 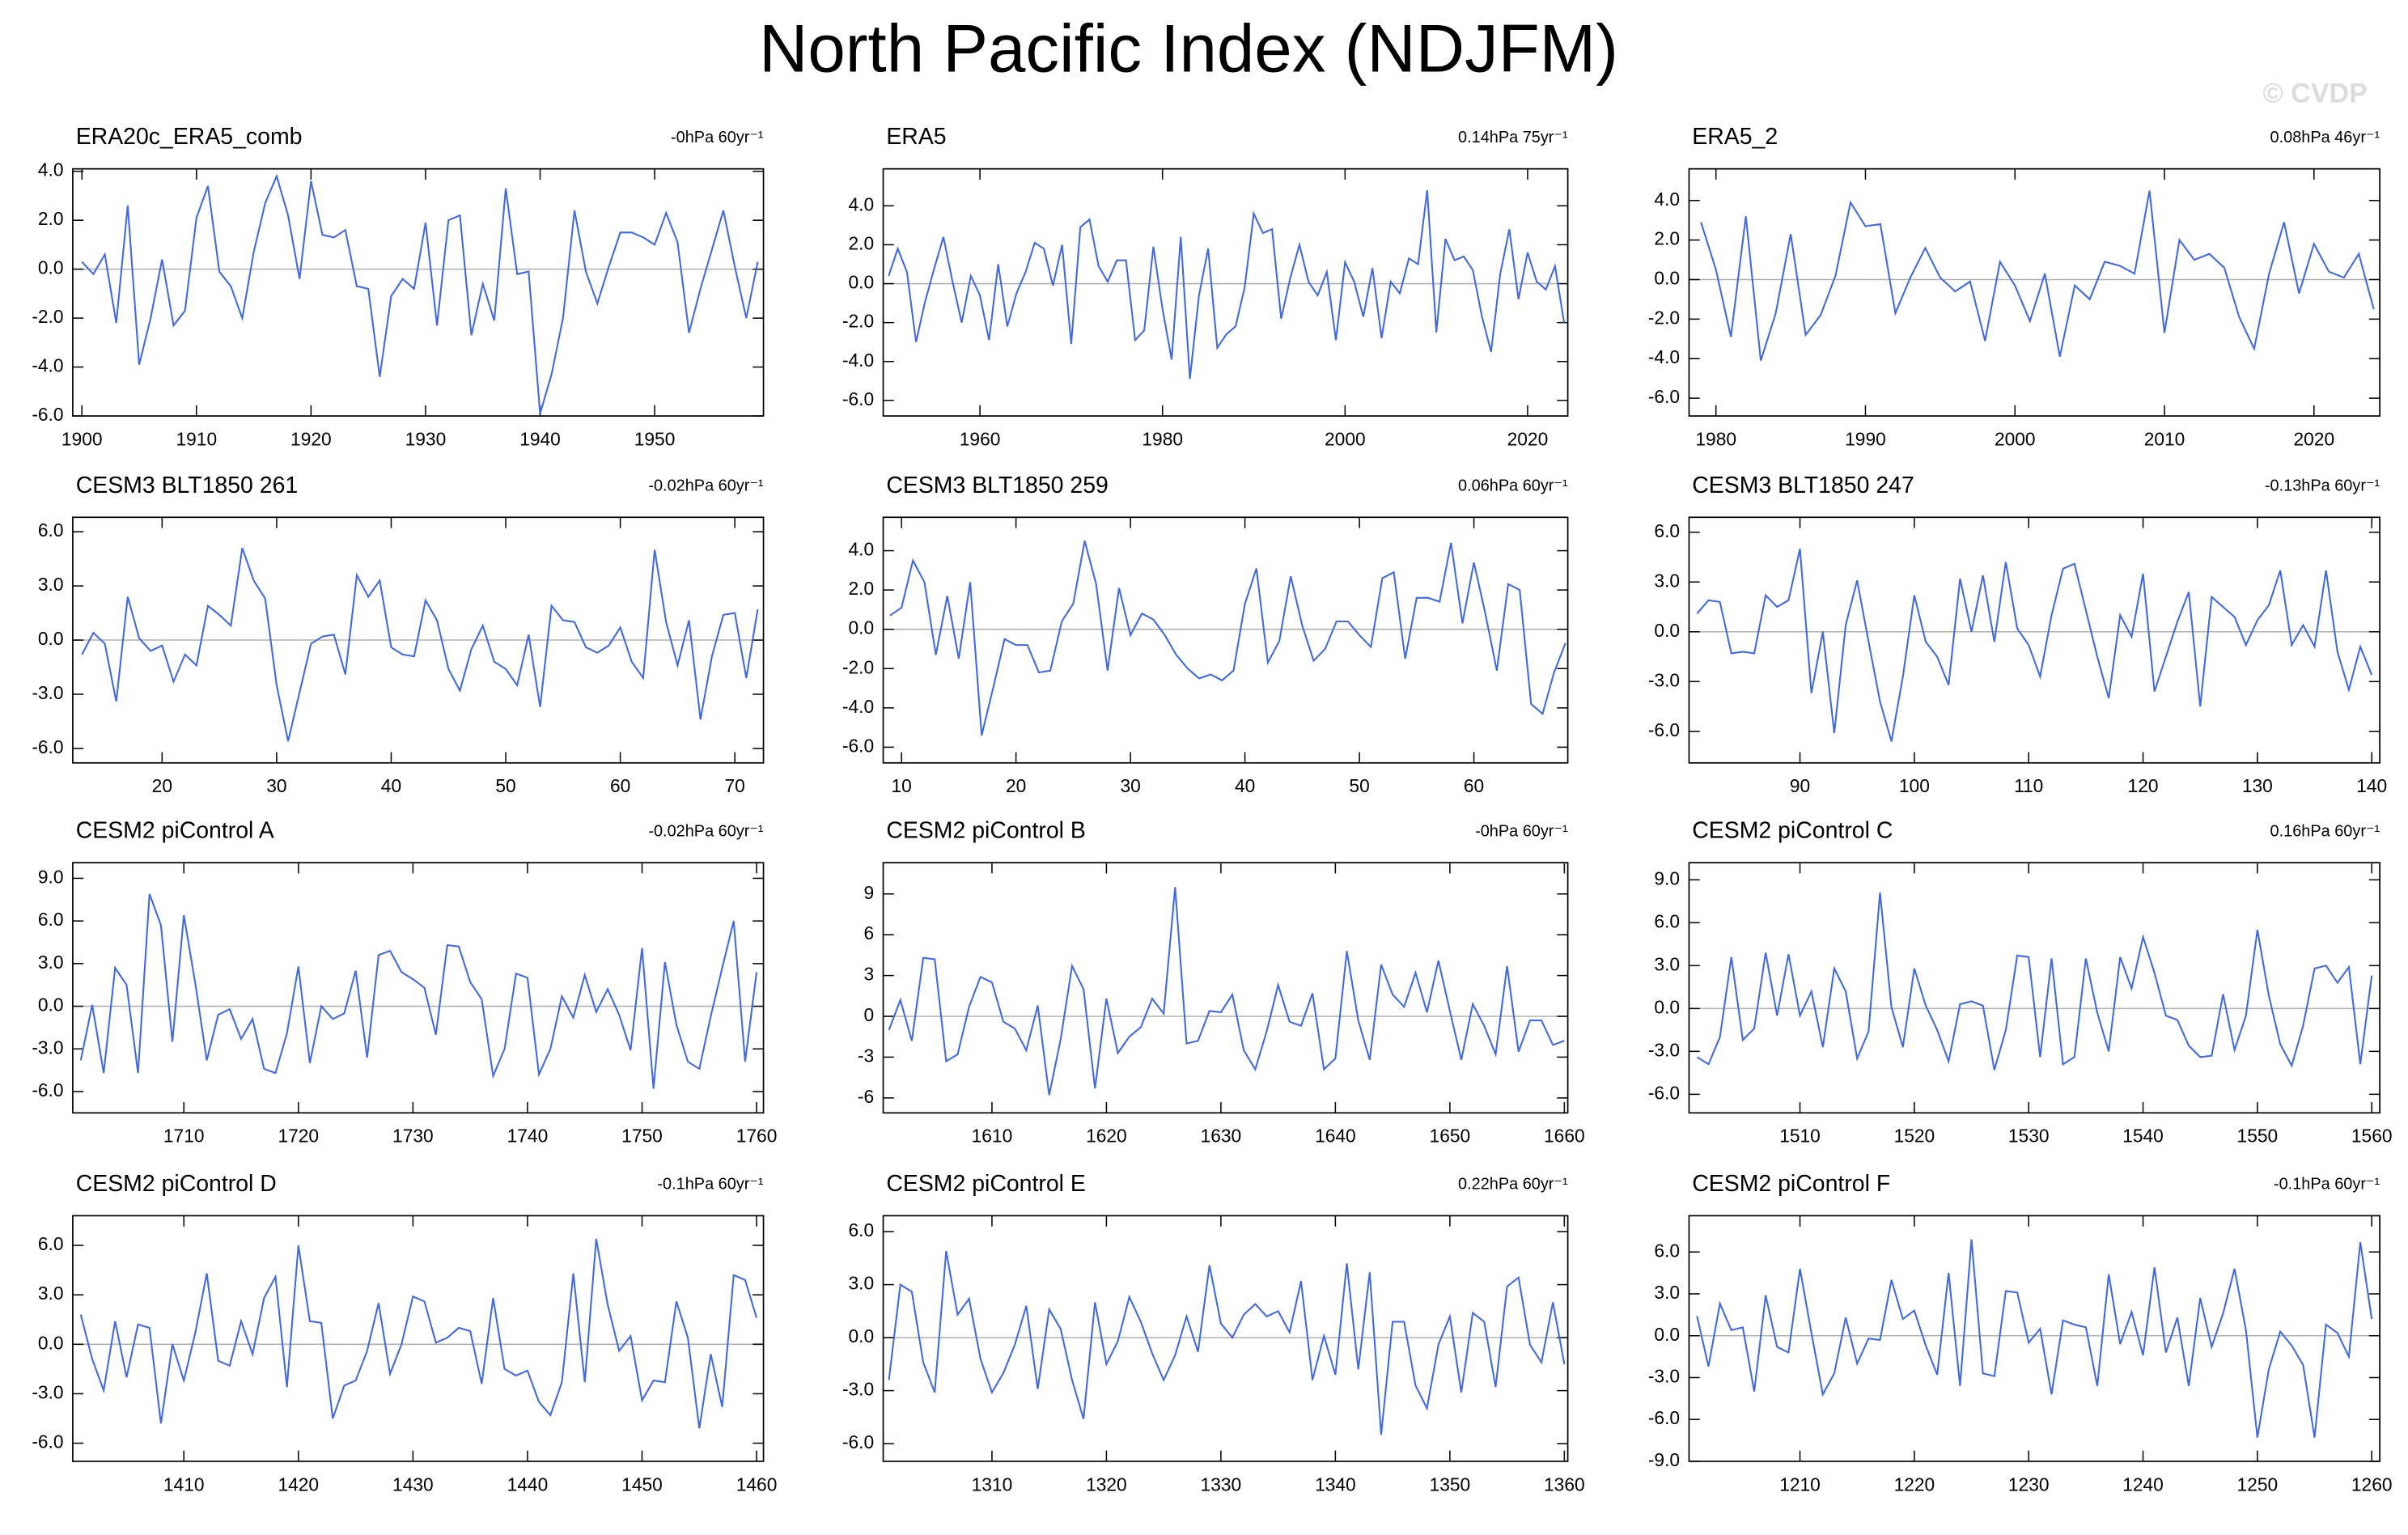 I want to click on x-tick-label: 130, so click(x=2257, y=785).